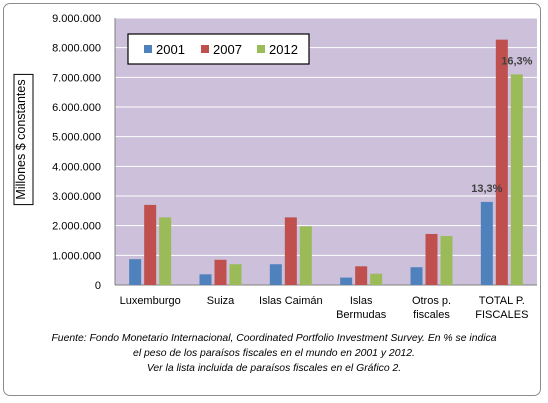 The width and height of the screenshot is (548, 403). Describe the element at coordinates (150, 301) in the screenshot. I see `x-tick-label: Luxemburgo` at that location.